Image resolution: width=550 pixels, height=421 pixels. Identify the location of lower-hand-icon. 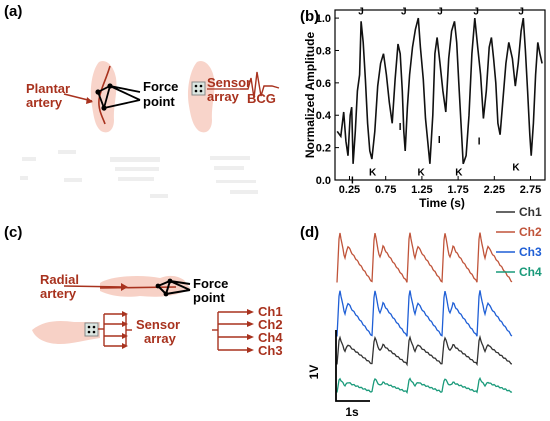
(66, 332).